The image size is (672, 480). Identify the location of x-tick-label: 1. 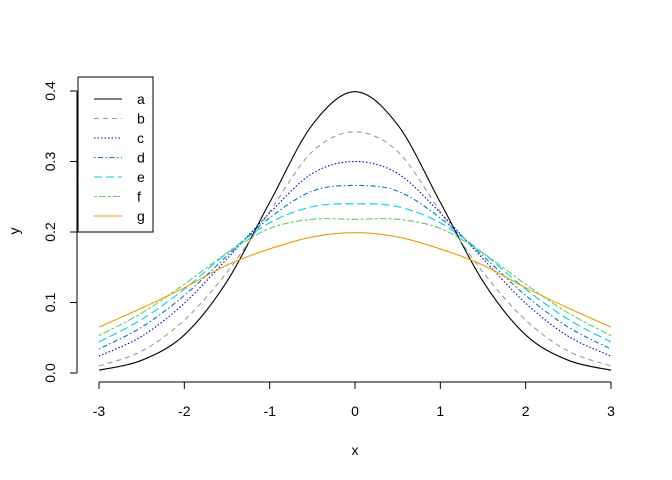
(440, 411).